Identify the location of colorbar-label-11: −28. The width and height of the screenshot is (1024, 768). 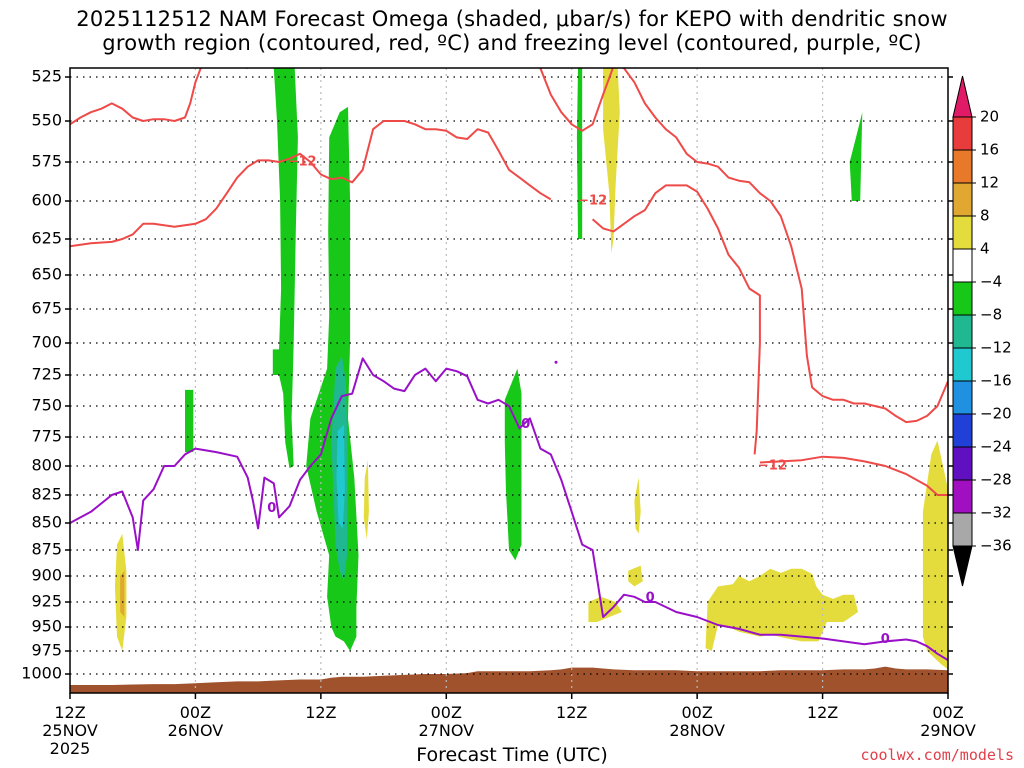
(996, 480).